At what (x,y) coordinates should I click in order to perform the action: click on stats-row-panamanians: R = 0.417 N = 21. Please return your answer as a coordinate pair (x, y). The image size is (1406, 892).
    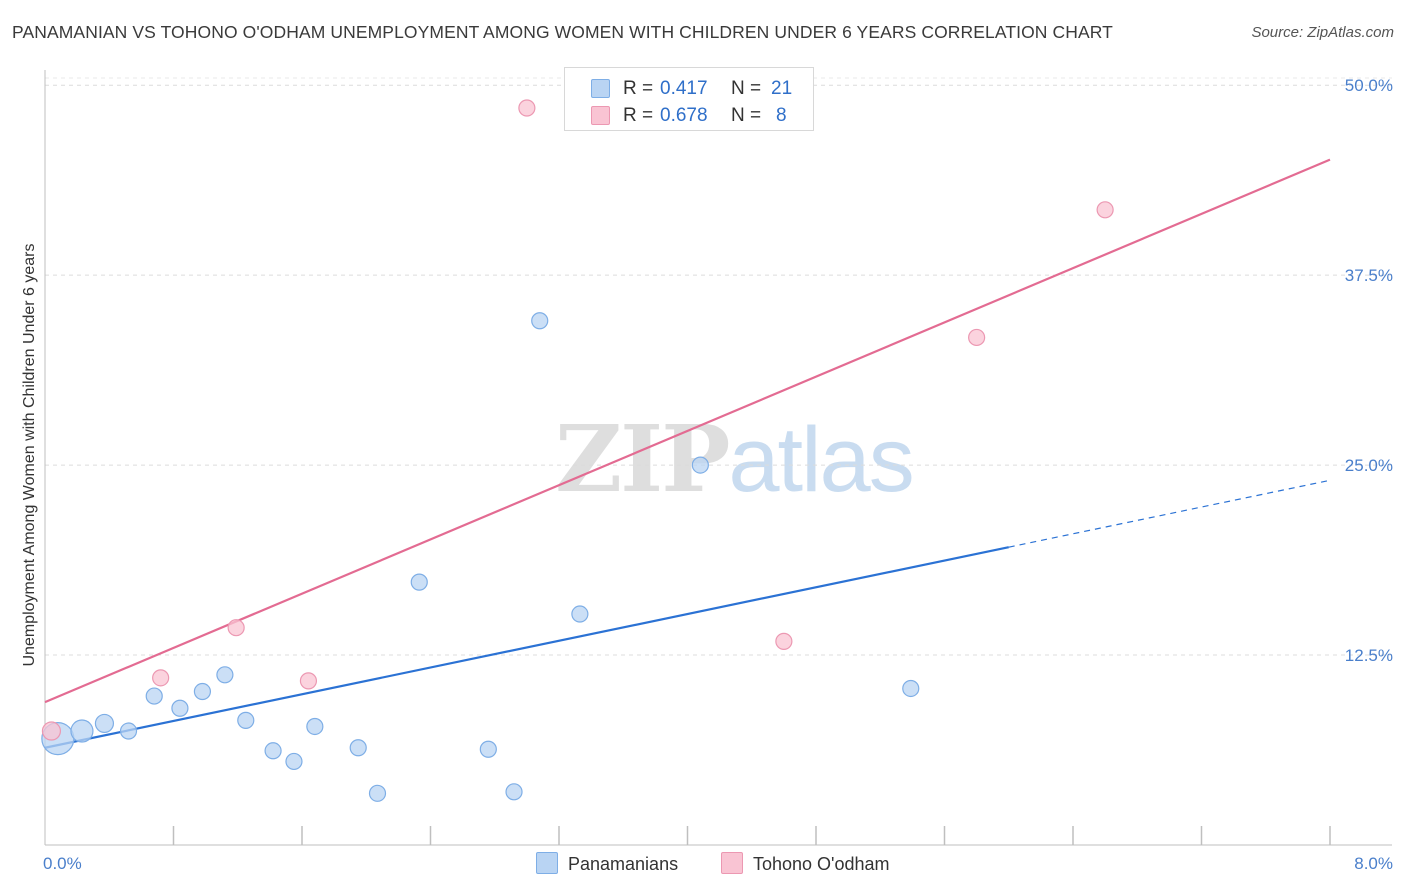
    Looking at the image, I should click on (689, 87).